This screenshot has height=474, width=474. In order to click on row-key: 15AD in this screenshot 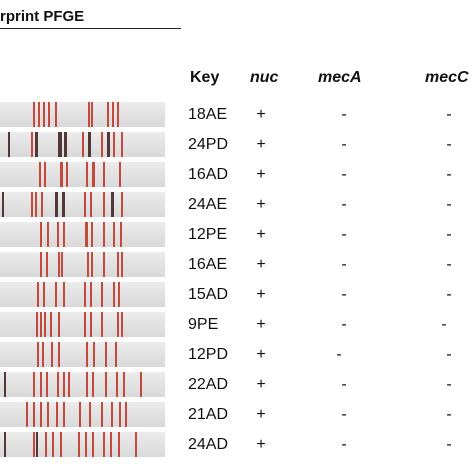, I will do `click(208, 294)`.